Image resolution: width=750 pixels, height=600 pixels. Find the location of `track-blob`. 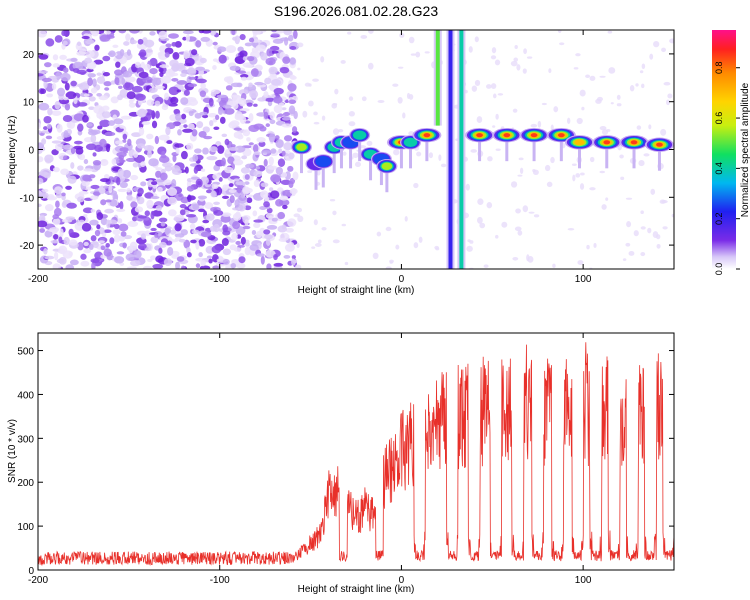

track-blob is located at coordinates (387, 166).